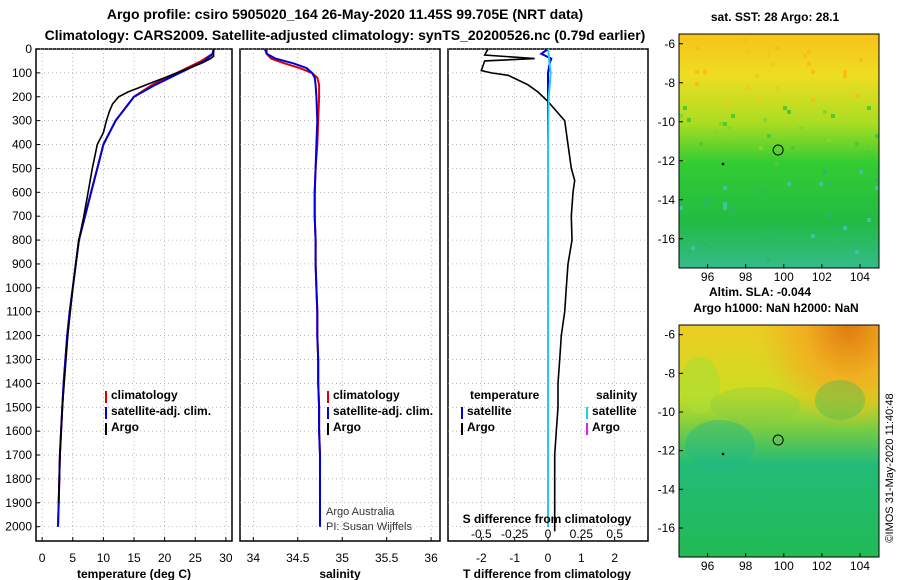 Image resolution: width=900 pixels, height=580 pixels. Describe the element at coordinates (28, 49) in the screenshot. I see `depth-tick-label: 0` at that location.